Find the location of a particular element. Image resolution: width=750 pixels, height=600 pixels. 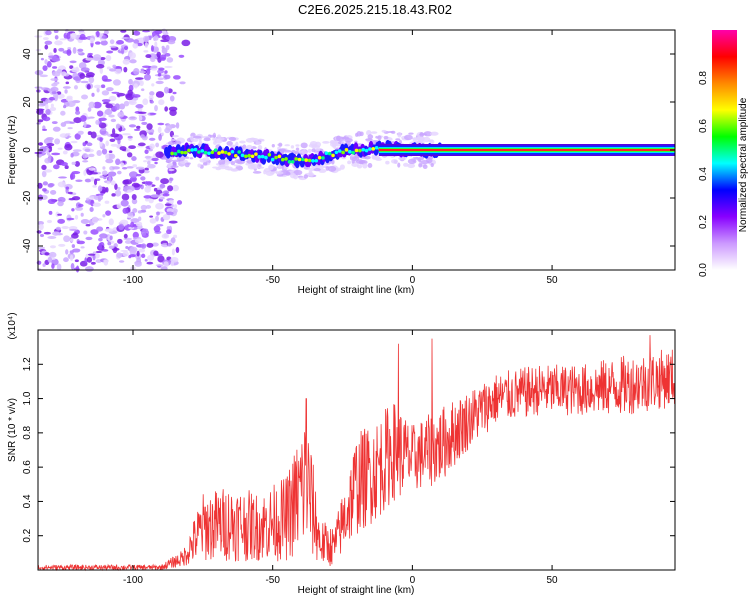

snr-y-axis-label: SNR (10 * v/v) is located at coordinates (12, 430).